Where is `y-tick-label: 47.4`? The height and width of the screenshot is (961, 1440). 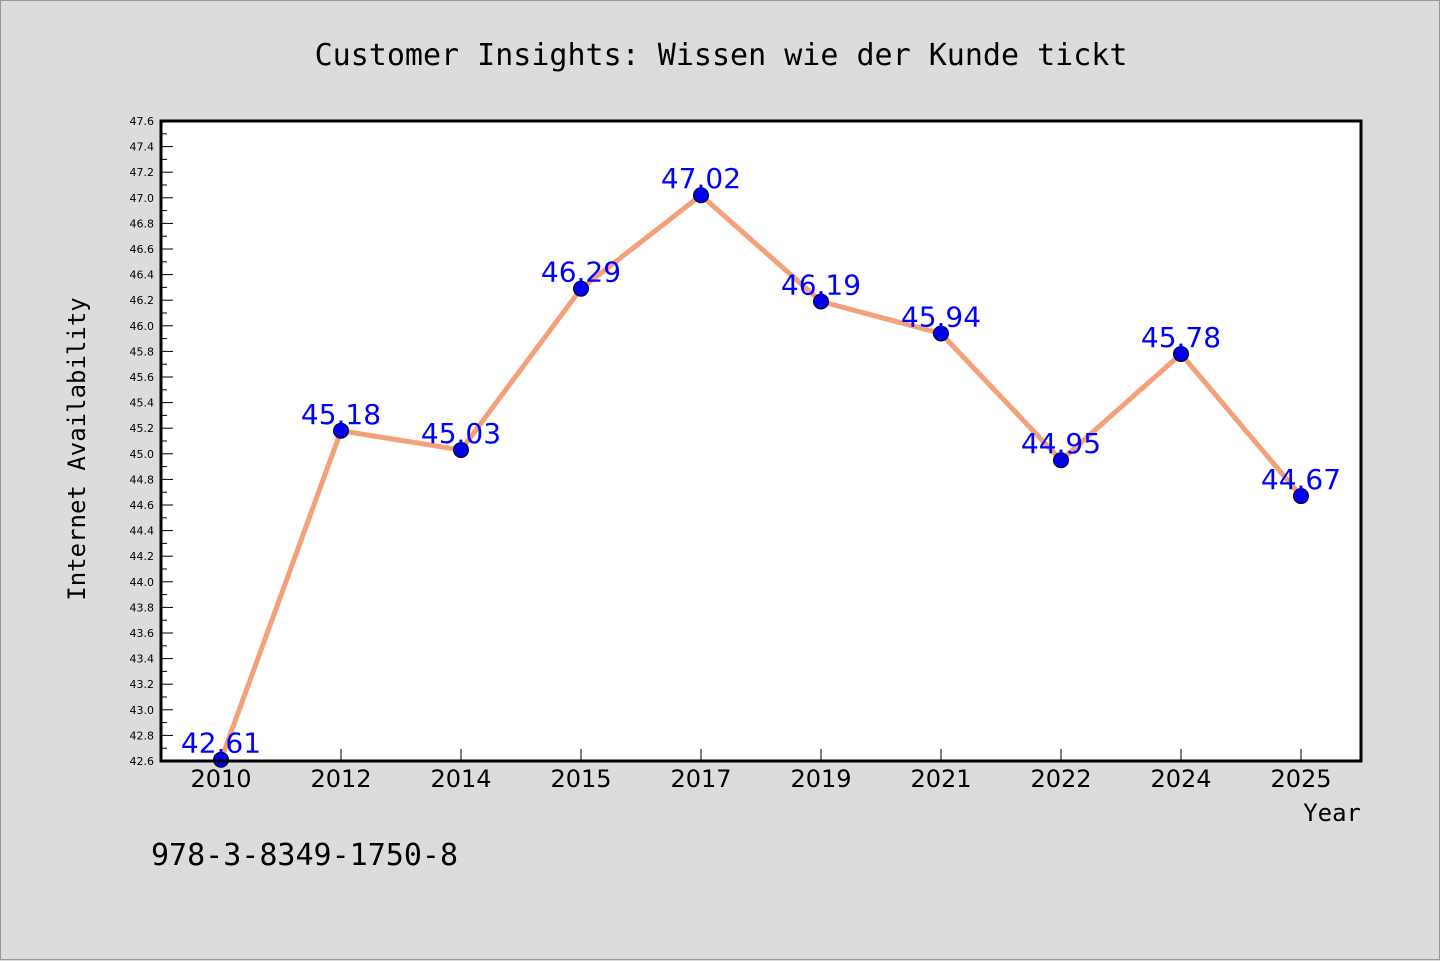
y-tick-label: 47.4 is located at coordinates (142, 147).